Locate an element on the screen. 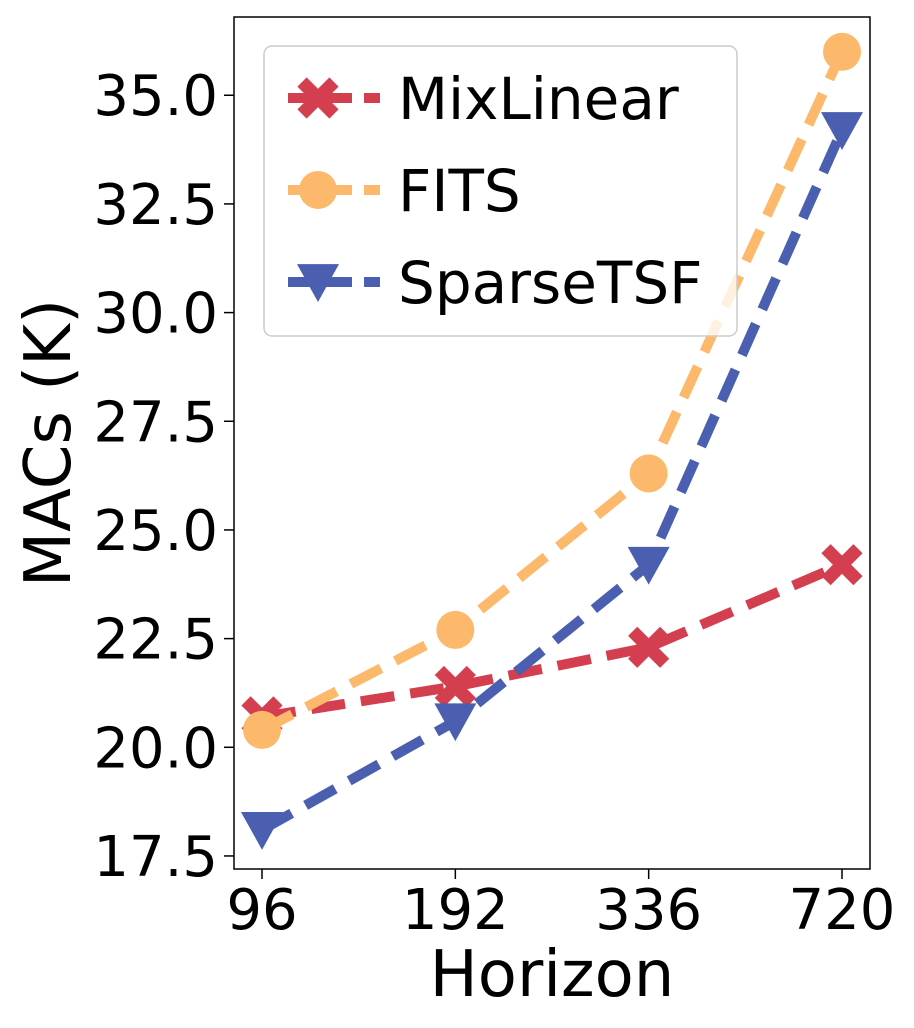  legend-mixlinear-marker is located at coordinates (318, 98).